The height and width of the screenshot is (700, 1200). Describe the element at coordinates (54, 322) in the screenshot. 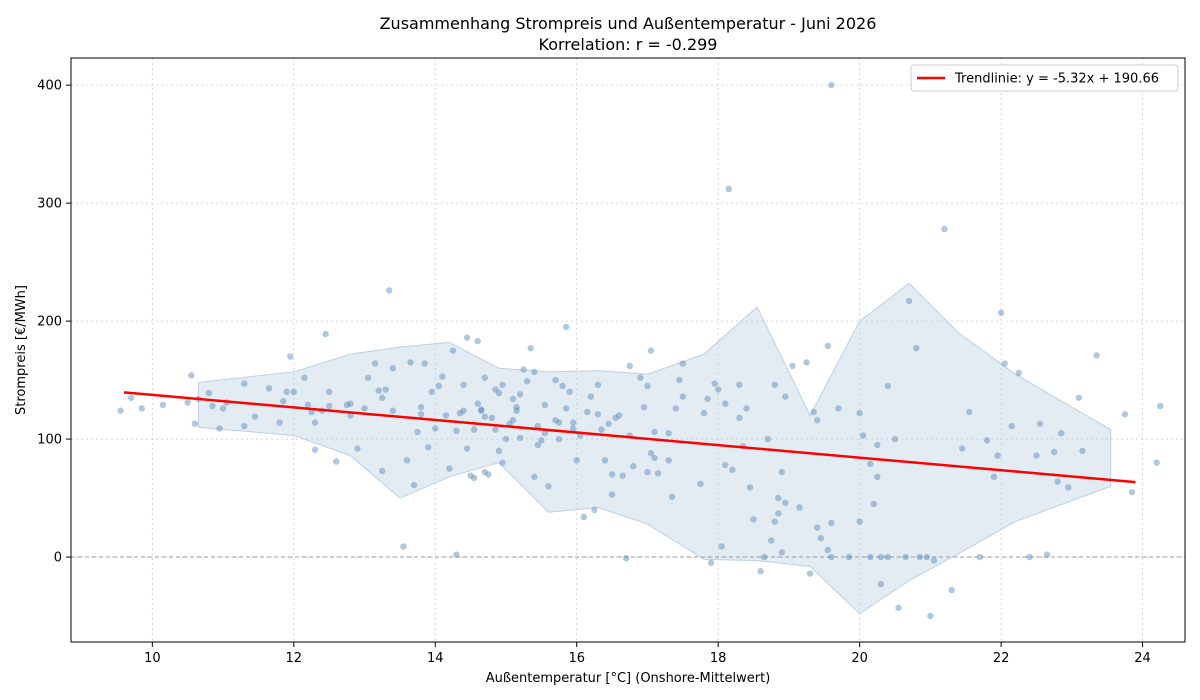

I see `y-axis: 0 100 200 300 400` at that location.